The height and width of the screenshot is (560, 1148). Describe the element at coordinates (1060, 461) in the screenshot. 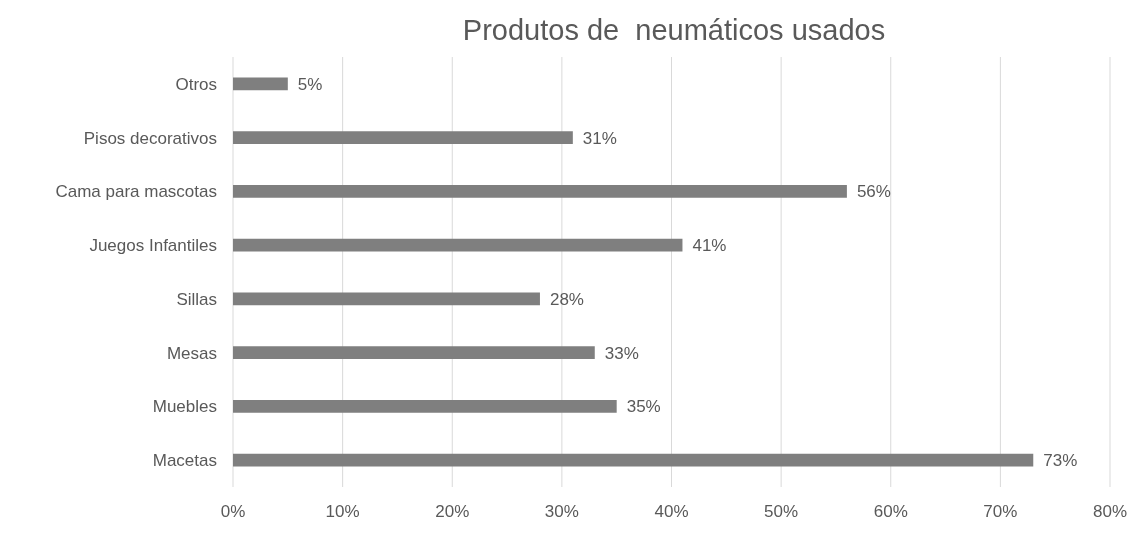

I see `data-label: 73%` at that location.